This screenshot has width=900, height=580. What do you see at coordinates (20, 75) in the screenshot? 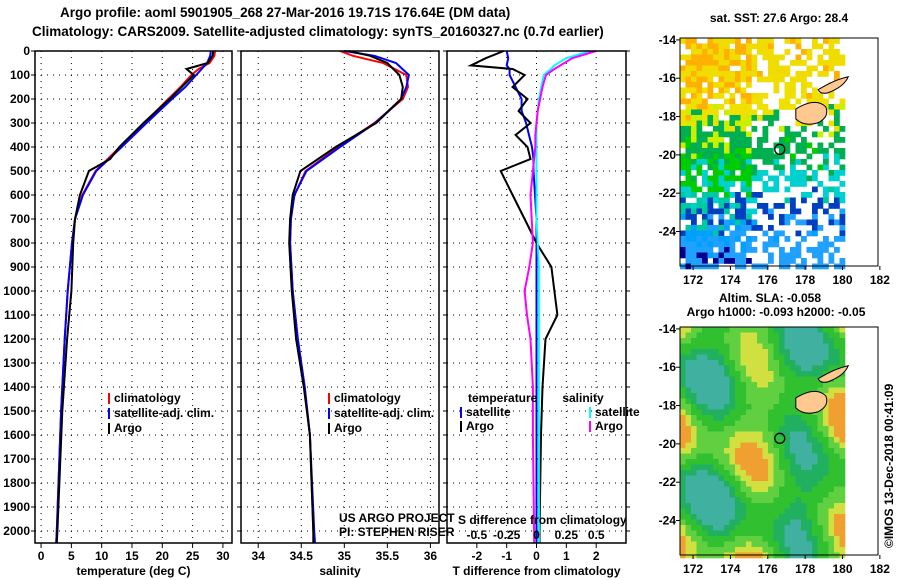
I see `y-tick-label: 100` at bounding box center [20, 75].